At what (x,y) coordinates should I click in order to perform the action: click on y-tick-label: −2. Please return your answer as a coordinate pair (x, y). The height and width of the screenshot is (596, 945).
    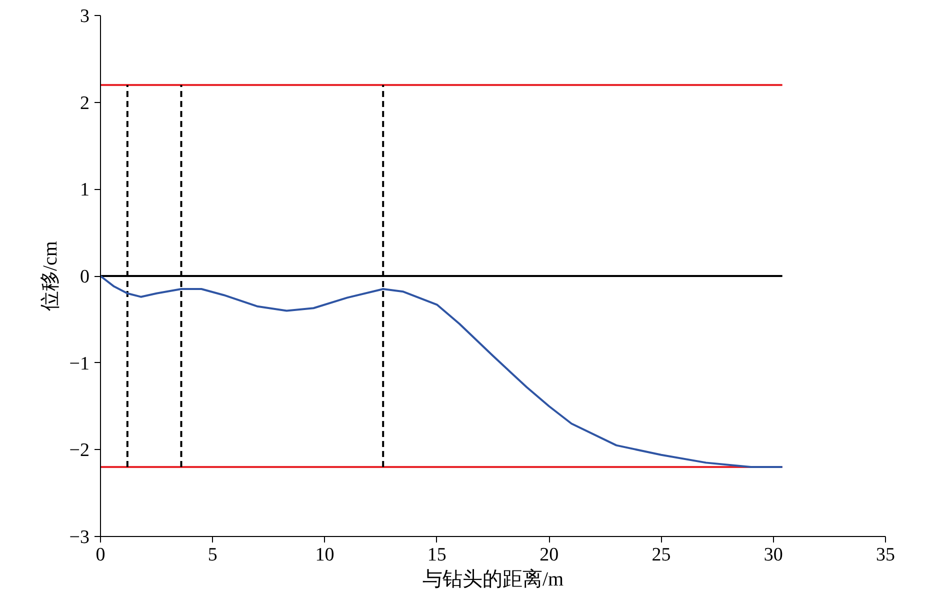
    Looking at the image, I should click on (79, 451).